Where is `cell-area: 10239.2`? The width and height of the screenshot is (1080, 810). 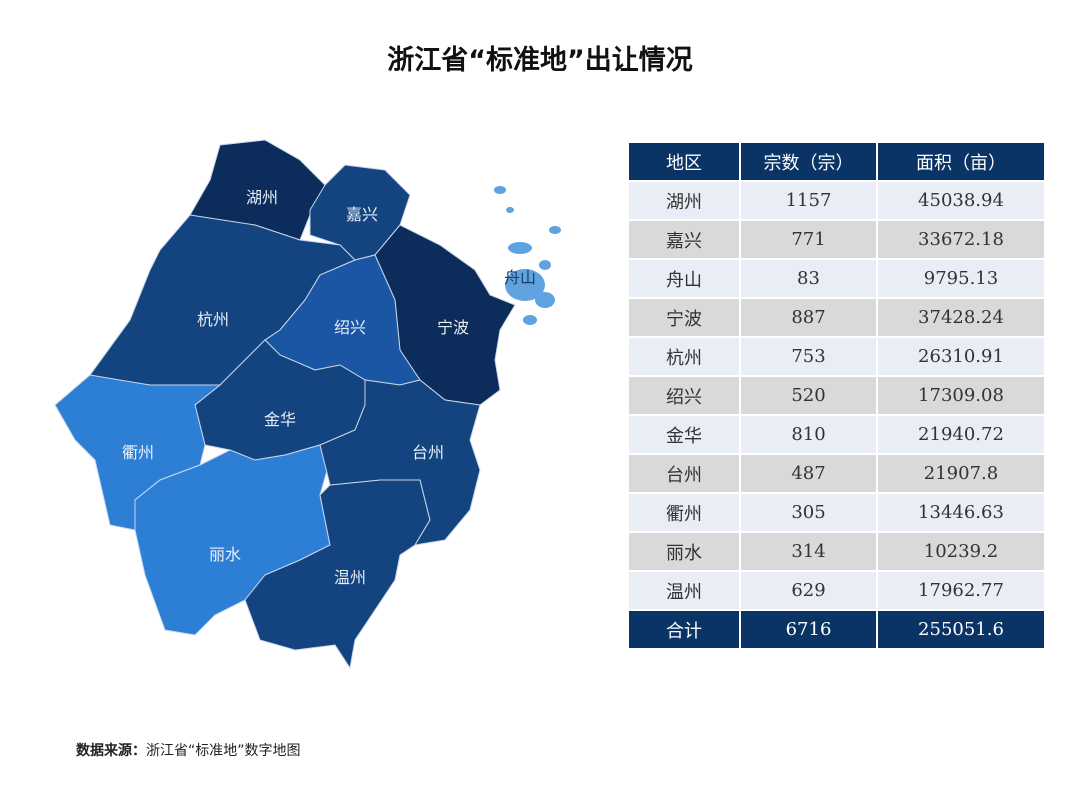 cell-area: 10239.2 is located at coordinates (961, 551).